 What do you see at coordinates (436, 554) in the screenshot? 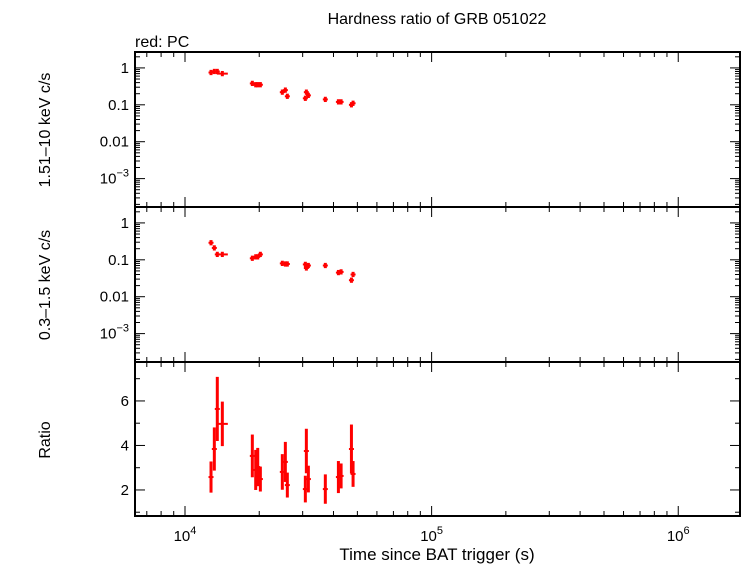
I see `x-axis-label: Time since BAT trigger (s)` at bounding box center [436, 554].